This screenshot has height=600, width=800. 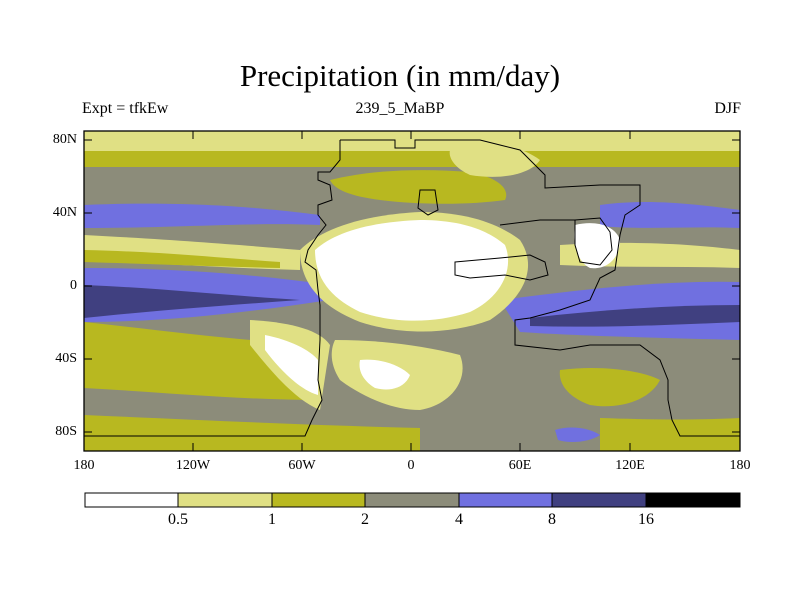 What do you see at coordinates (66, 431) in the screenshot?
I see `lat-label-80s: 80S` at bounding box center [66, 431].